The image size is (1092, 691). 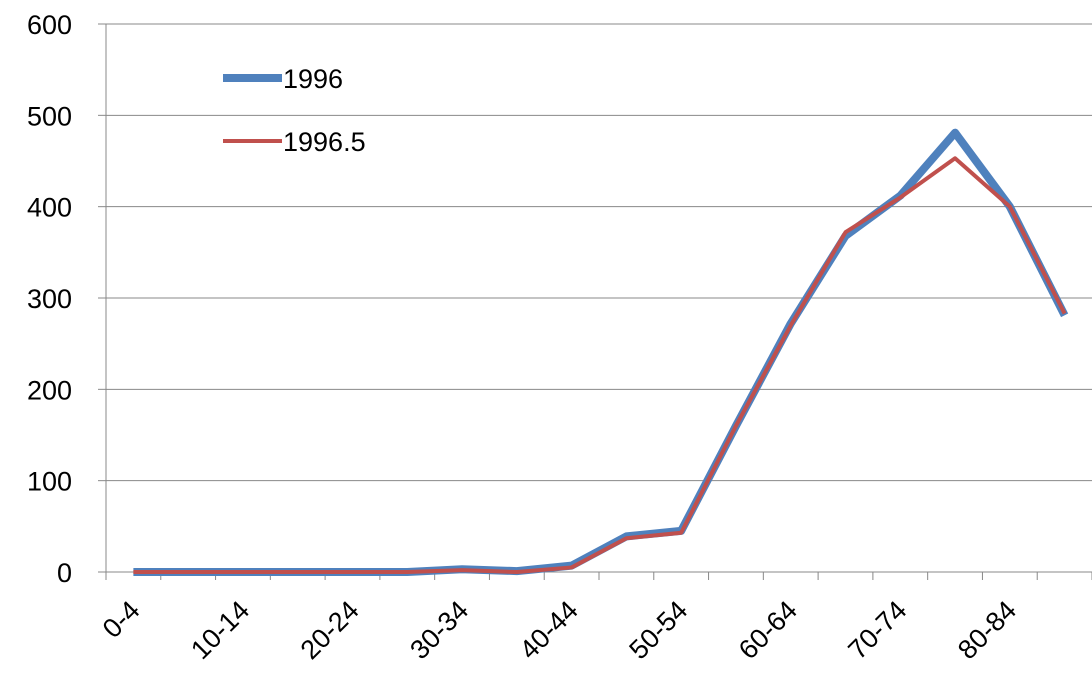 What do you see at coordinates (121, 619) in the screenshot?
I see `x-tick-label: 0-4` at bounding box center [121, 619].